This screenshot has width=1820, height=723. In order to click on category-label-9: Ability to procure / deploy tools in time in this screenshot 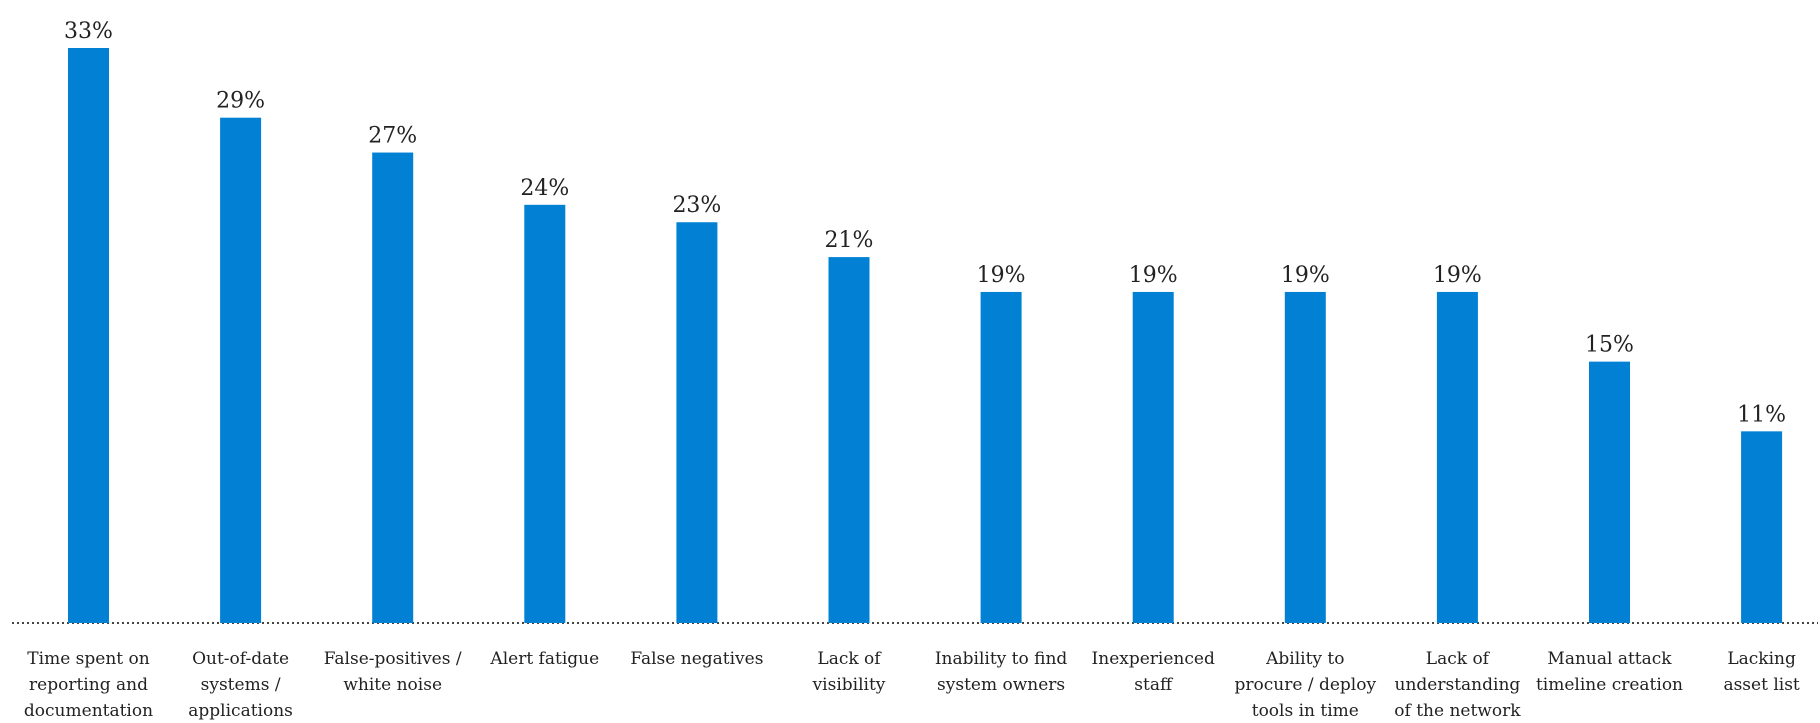, I will do `click(1306, 685)`.